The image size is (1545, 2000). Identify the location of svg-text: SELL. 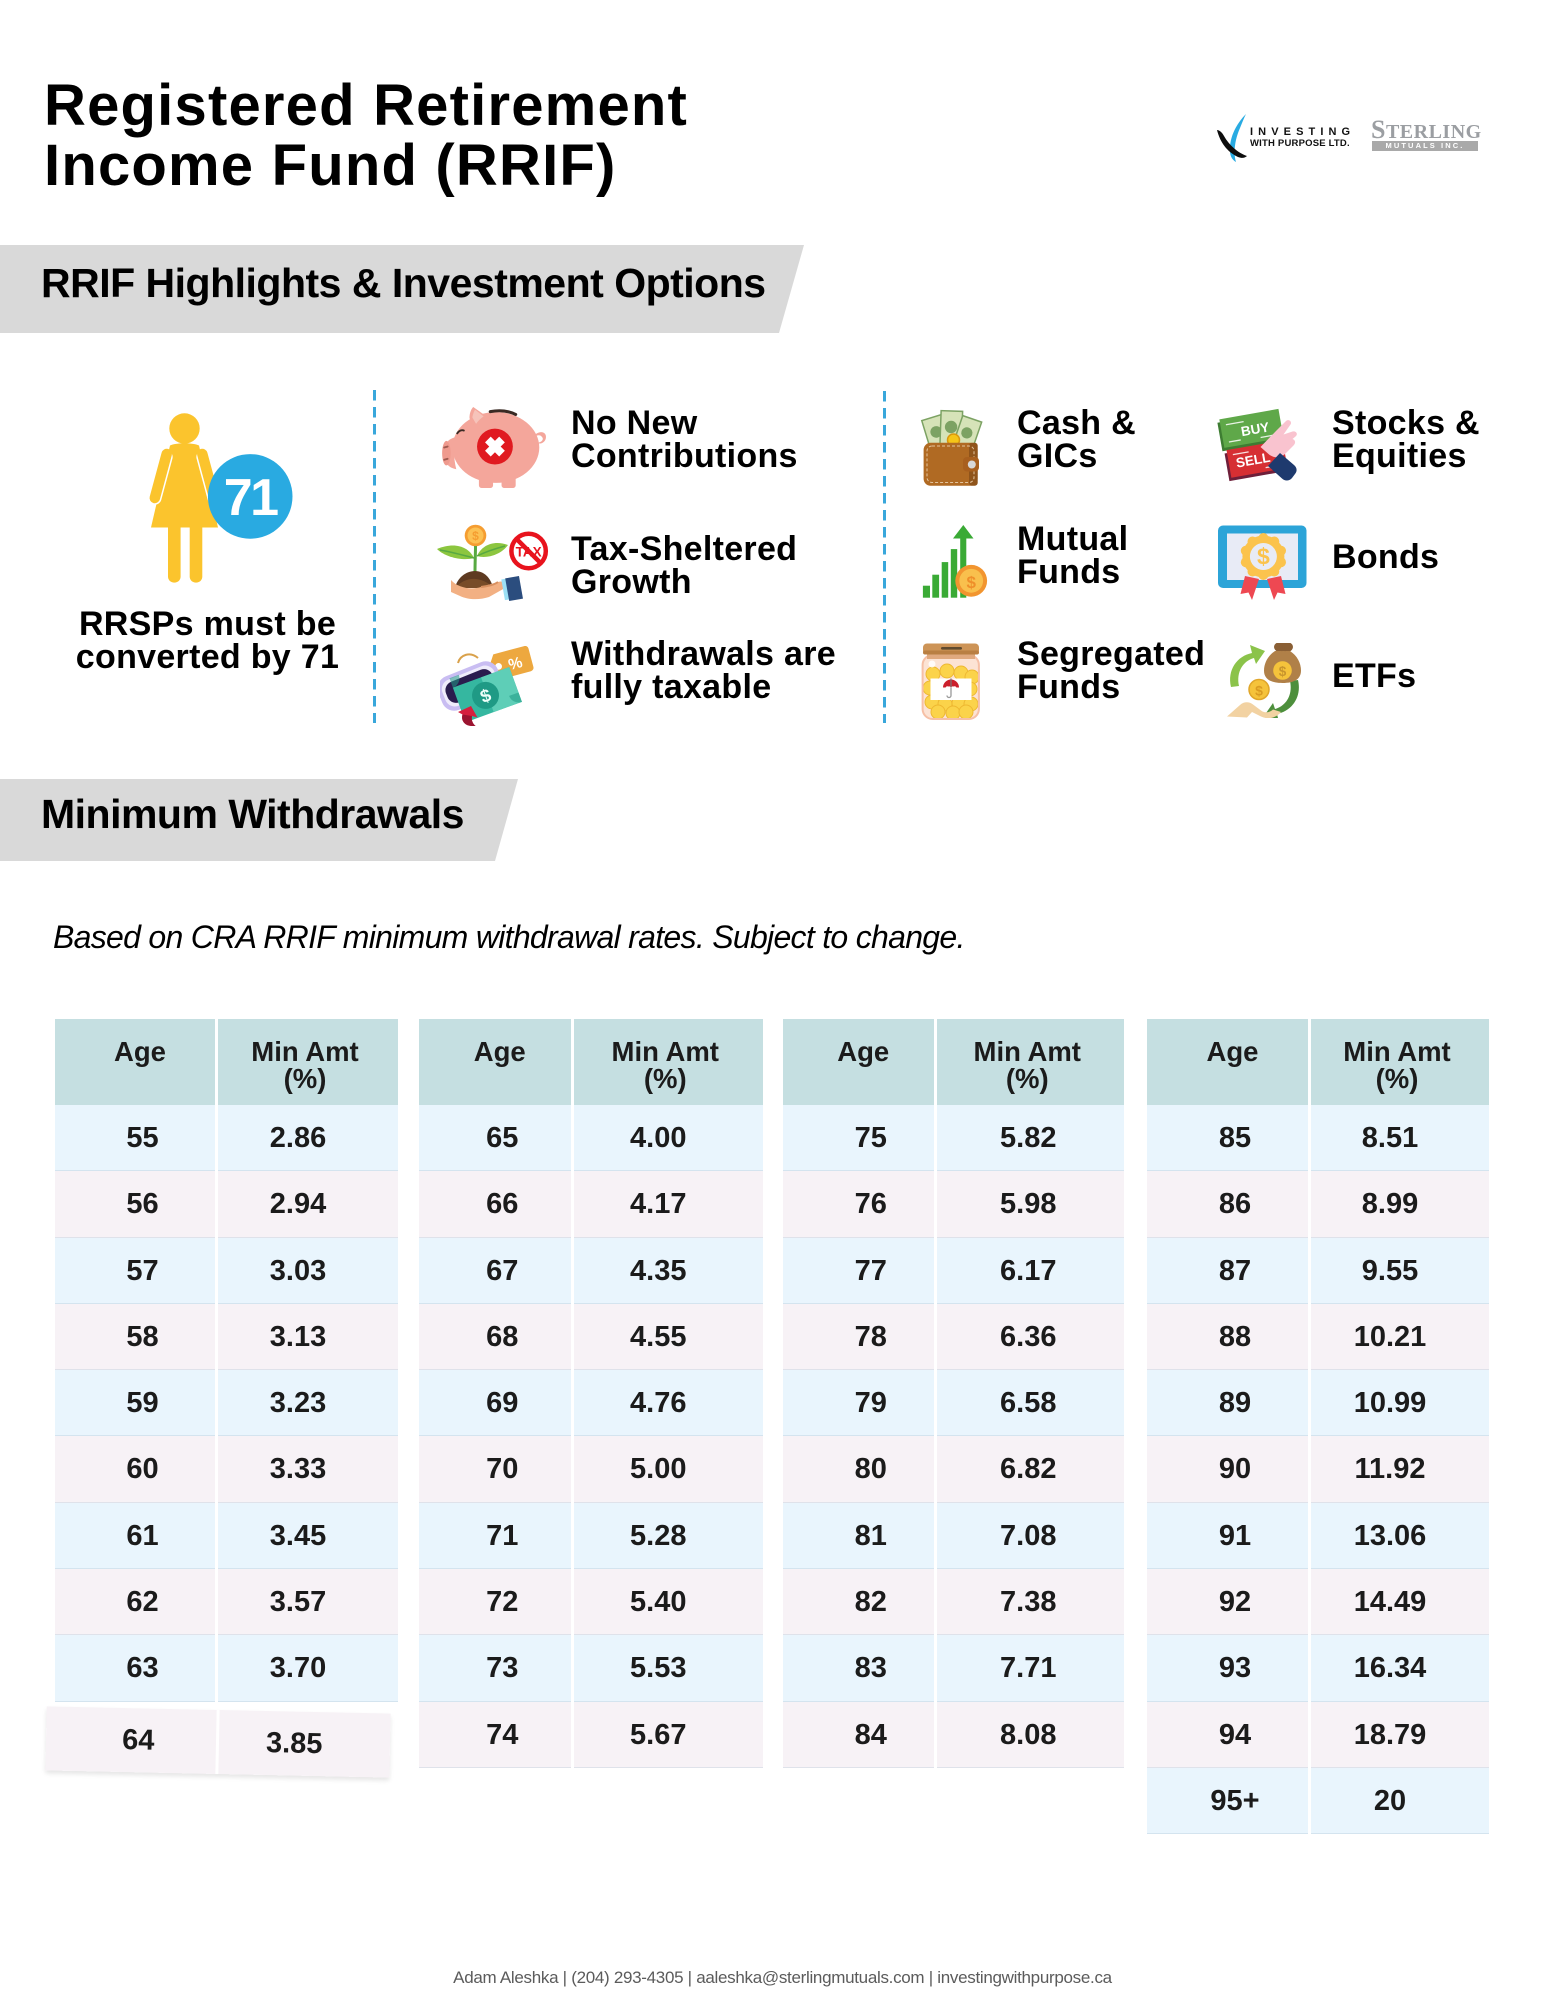
(1253, 460).